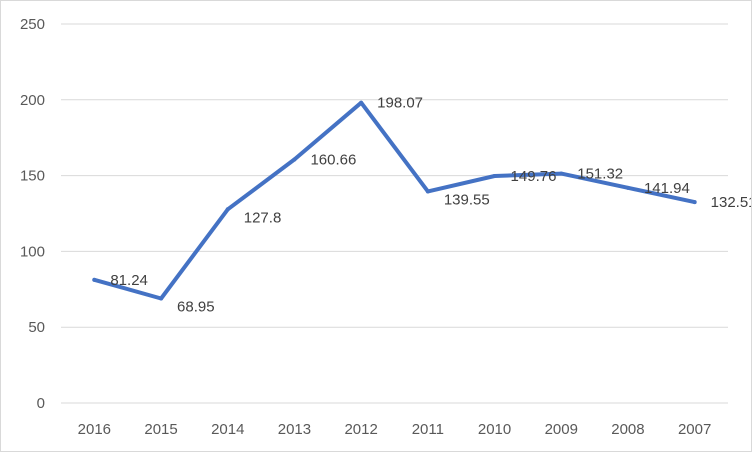  I want to click on data-label: 149.76, so click(534, 176).